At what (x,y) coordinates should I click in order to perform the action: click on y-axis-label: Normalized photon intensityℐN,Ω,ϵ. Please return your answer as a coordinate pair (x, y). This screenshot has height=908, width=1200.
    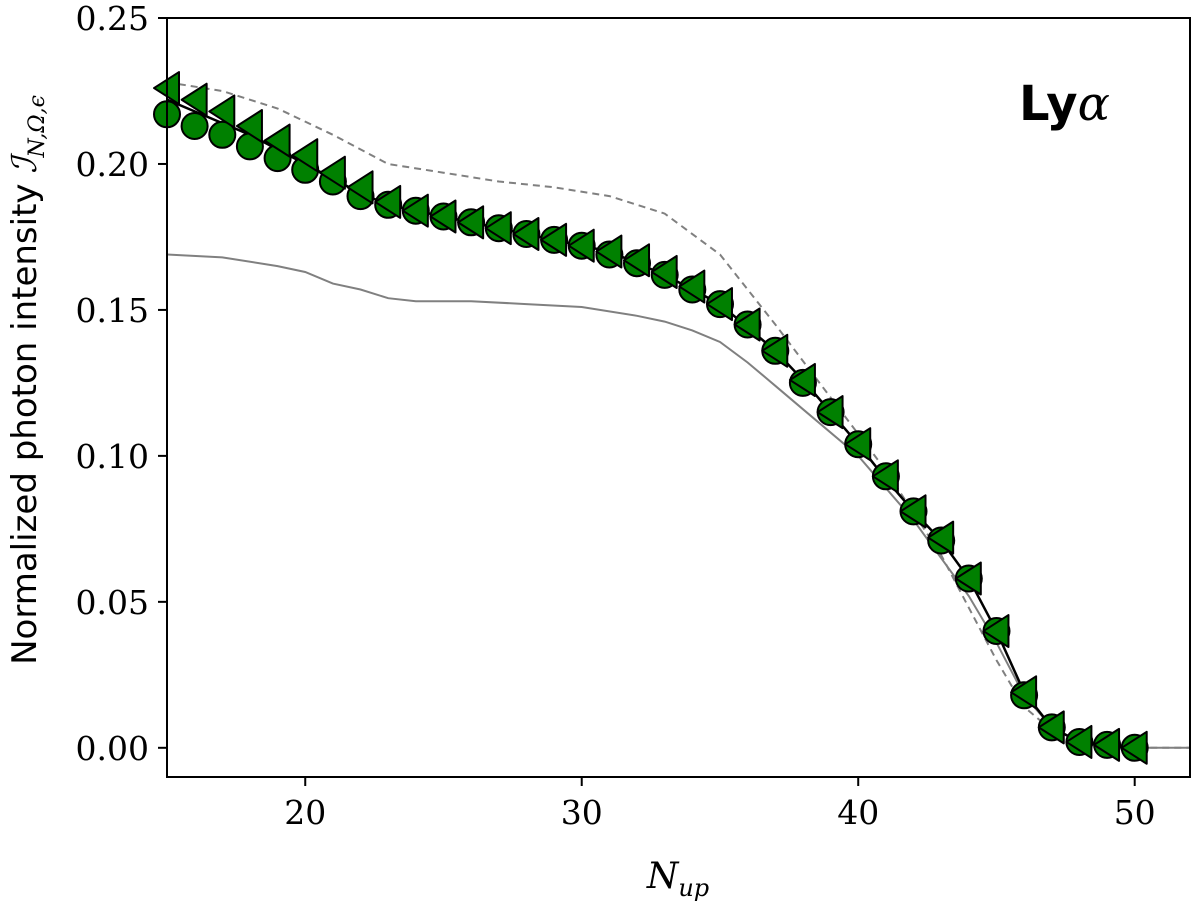
    Looking at the image, I should click on (27, 380).